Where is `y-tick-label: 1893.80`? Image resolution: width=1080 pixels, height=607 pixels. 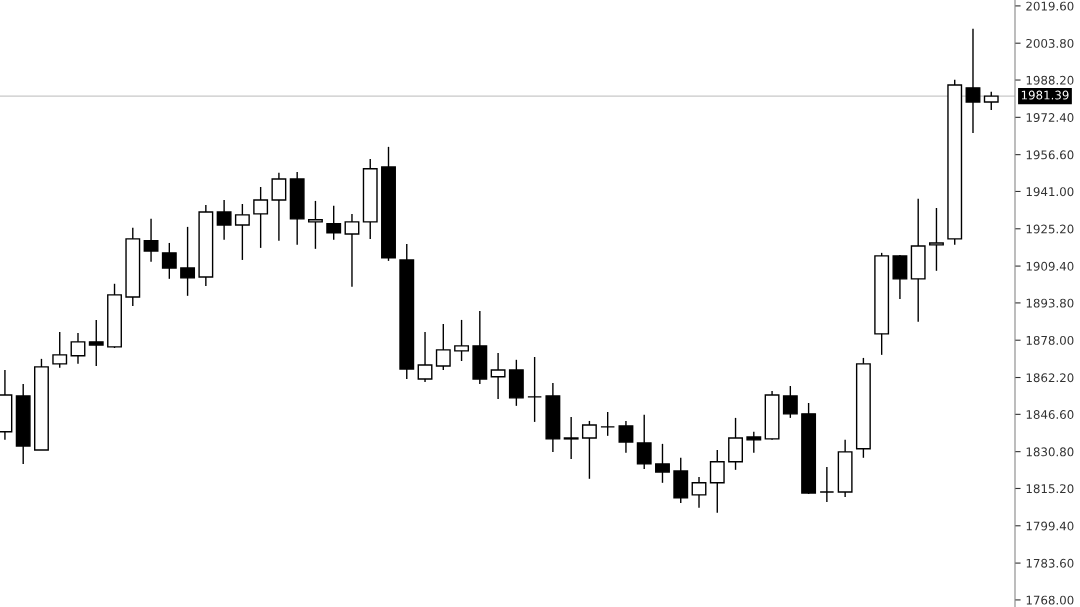 y-tick-label: 1893.80 is located at coordinates (1050, 303).